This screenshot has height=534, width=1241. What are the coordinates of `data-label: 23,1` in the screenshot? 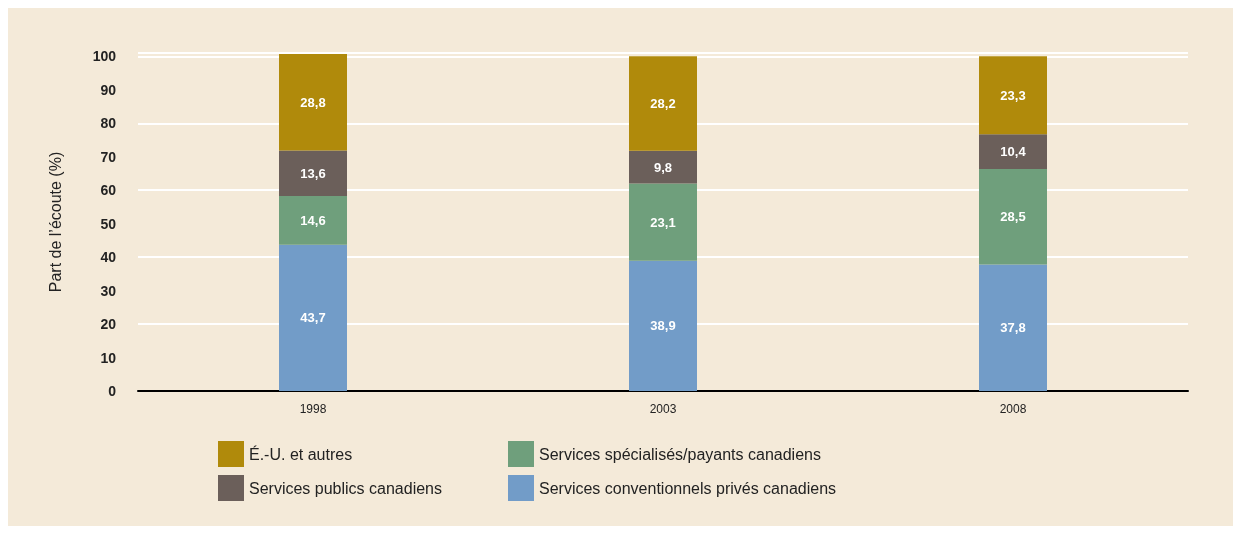 It's located at (663, 222).